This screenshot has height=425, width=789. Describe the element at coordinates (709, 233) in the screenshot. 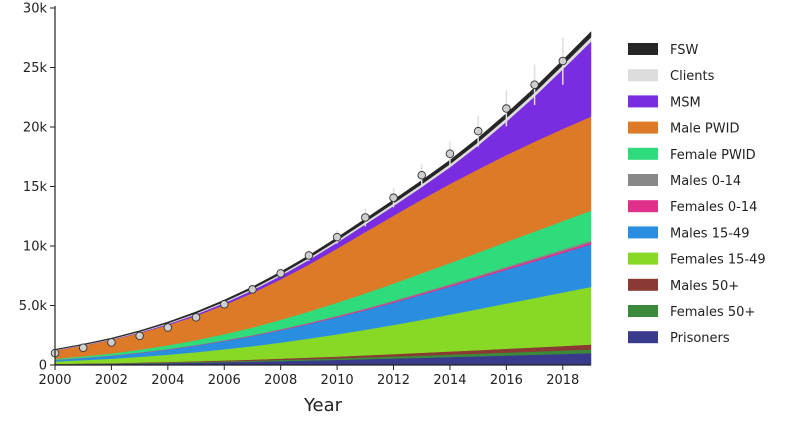

I see `legend-label-males-15-49: Males 15-49` at that location.